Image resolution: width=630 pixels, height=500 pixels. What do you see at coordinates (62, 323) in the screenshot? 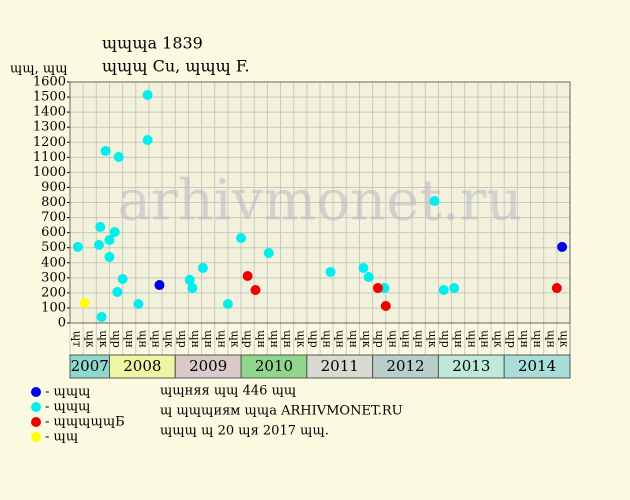
I see `y-tick-label: 0` at bounding box center [62, 323].